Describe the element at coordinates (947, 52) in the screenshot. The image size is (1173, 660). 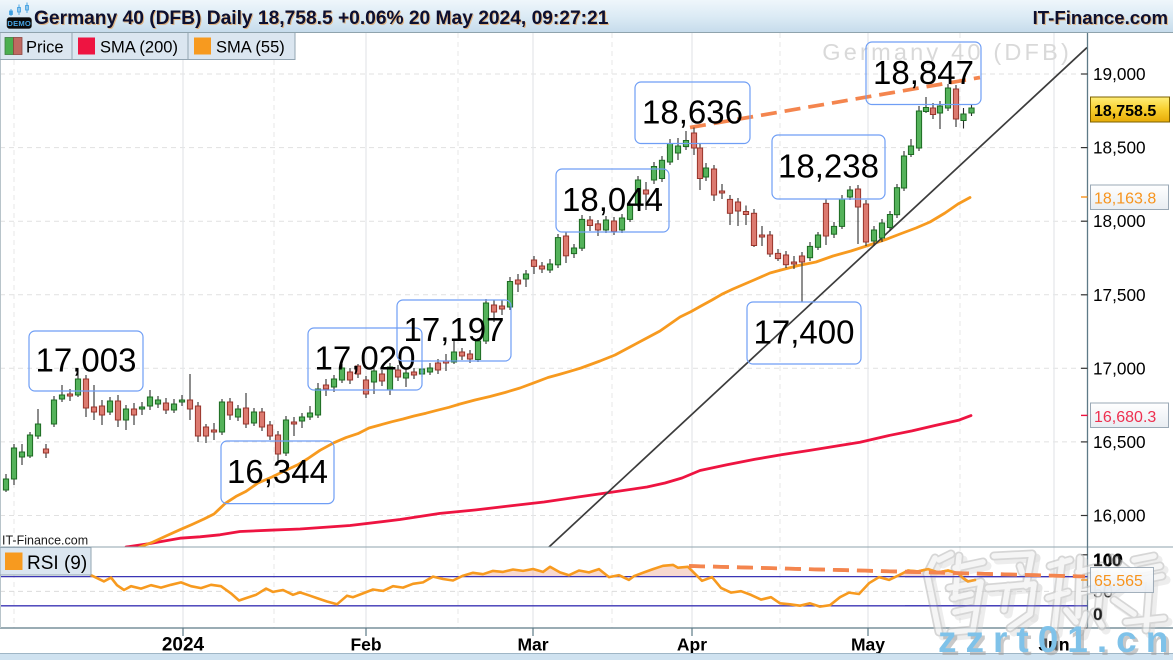
I see `svg-text: Germany 40 (DFB)` at that location.